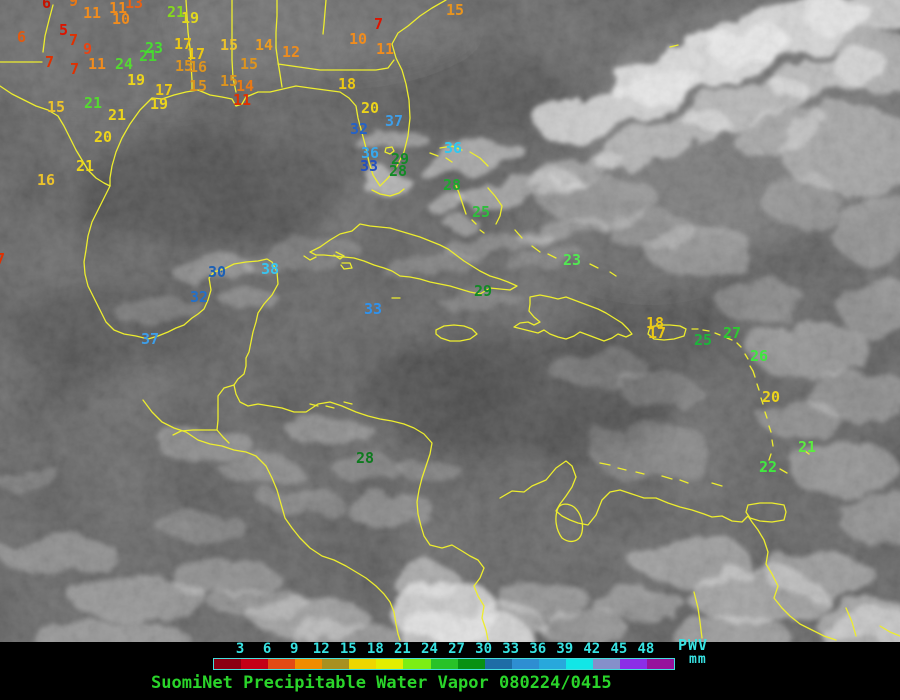  What do you see at coordinates (661, 474) in the screenshot?
I see `islands-venezuela` at bounding box center [661, 474].